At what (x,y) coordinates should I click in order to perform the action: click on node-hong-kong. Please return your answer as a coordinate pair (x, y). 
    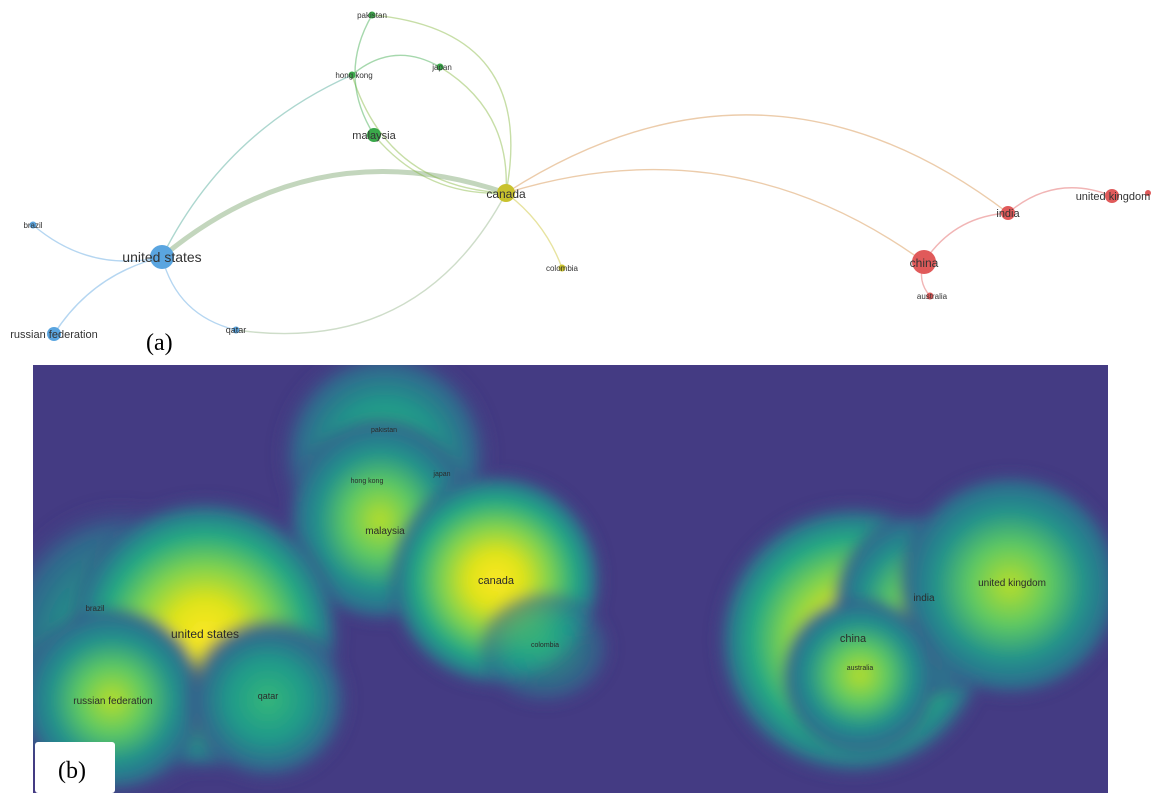
    Looking at the image, I should click on (352, 75).